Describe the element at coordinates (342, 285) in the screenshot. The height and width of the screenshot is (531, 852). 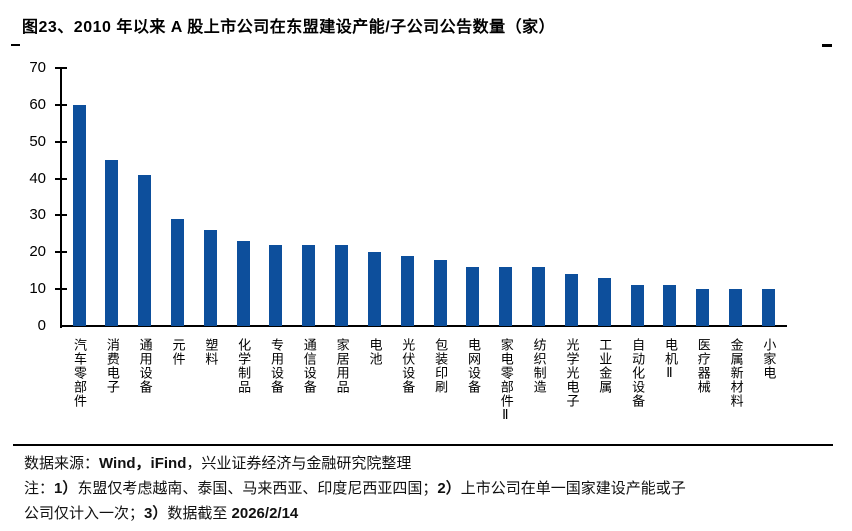
I see `bar-家居用品` at that location.